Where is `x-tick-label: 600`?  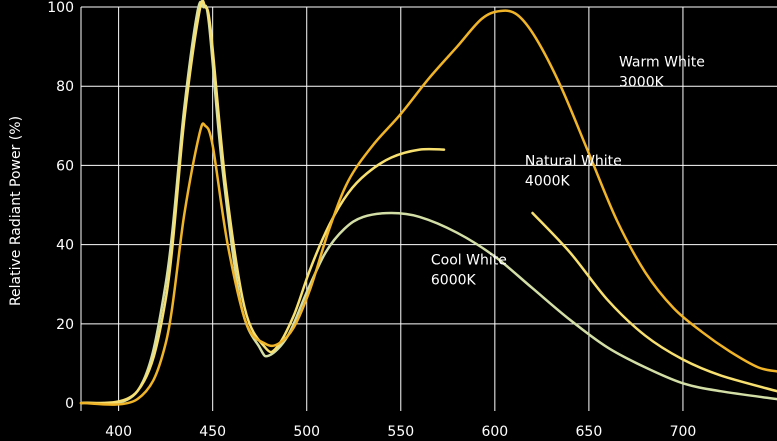 x-tick-label: 600 is located at coordinates (494, 432).